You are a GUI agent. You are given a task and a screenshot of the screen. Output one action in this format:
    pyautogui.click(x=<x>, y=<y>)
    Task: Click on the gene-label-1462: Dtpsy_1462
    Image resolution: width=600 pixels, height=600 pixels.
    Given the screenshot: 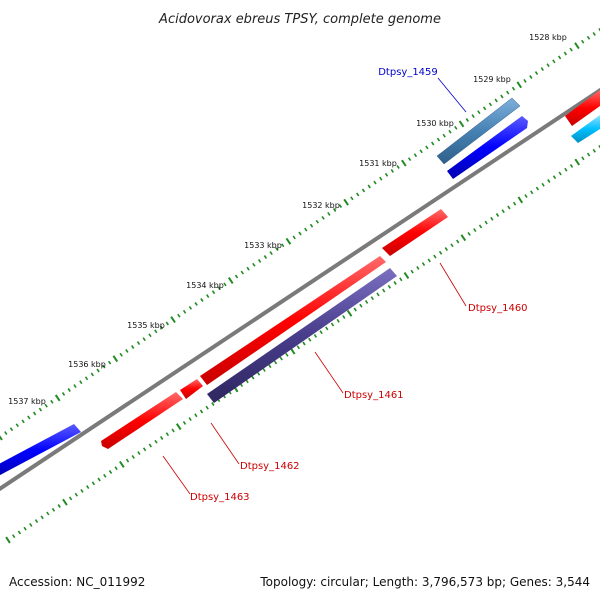 What is the action you would take?
    pyautogui.click(x=270, y=466)
    